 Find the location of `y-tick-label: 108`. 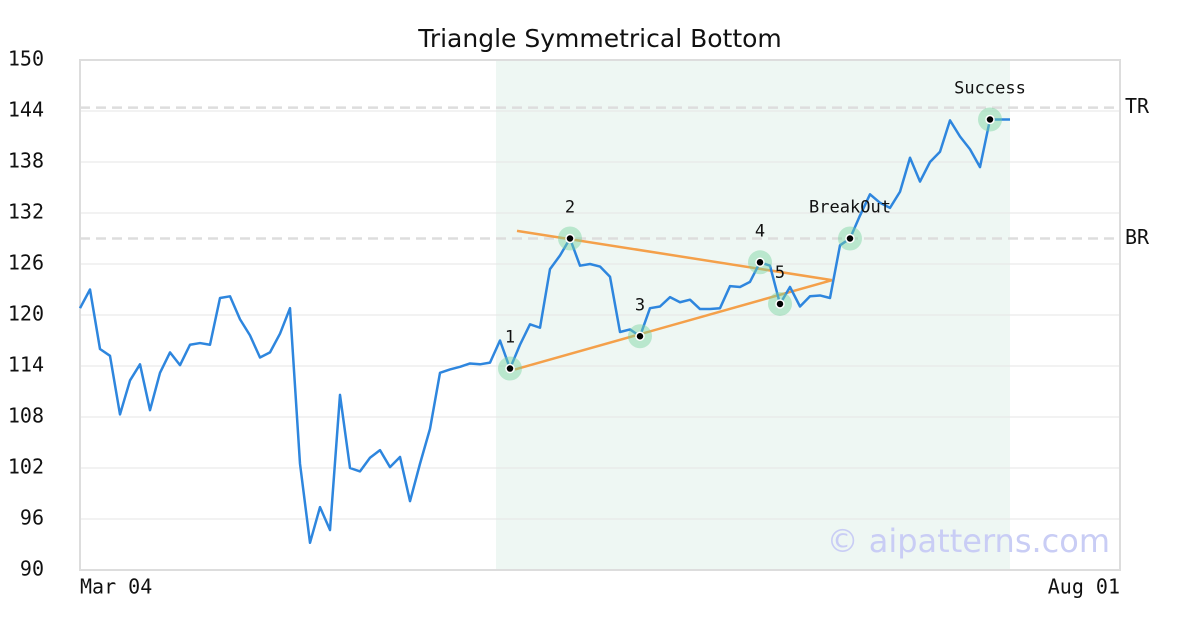

y-tick-label: 108 is located at coordinates (26, 416).